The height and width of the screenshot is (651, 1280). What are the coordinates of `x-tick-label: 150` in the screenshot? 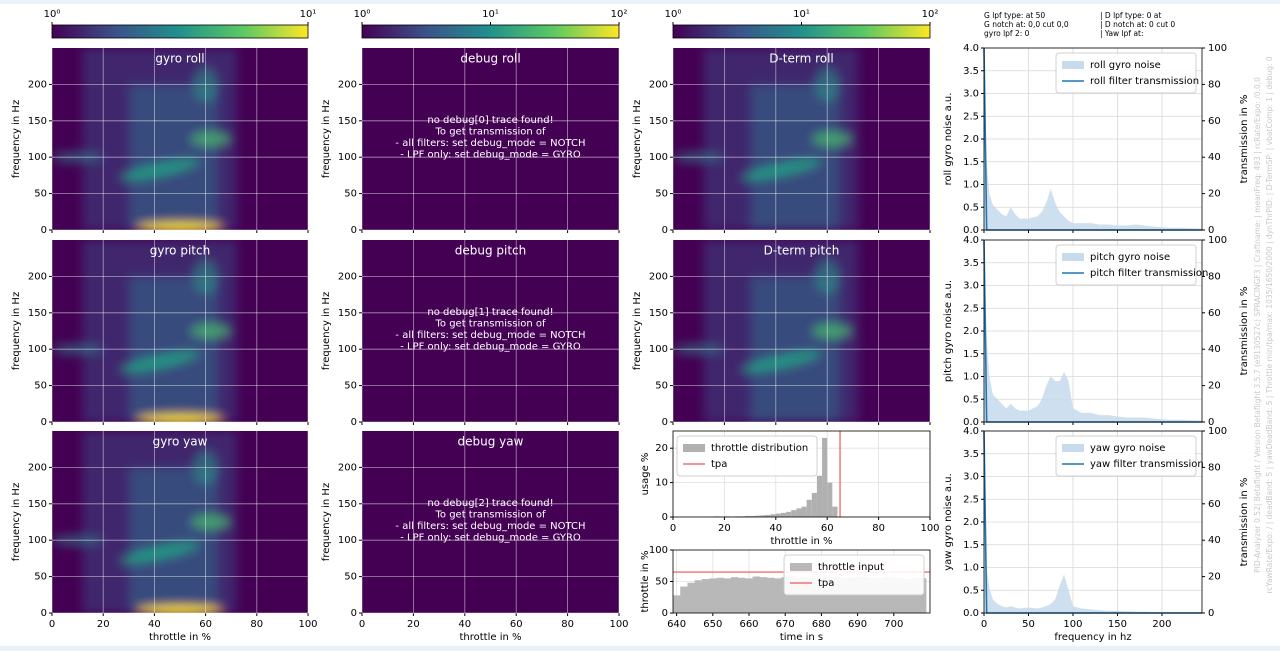 It's located at (1117, 624).